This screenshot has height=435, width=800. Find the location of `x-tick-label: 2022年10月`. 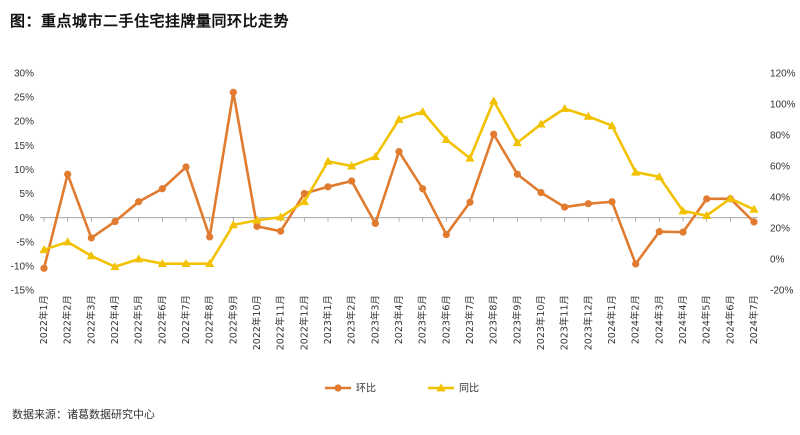

x-tick-label: 2022年10月 is located at coordinates (257, 322).